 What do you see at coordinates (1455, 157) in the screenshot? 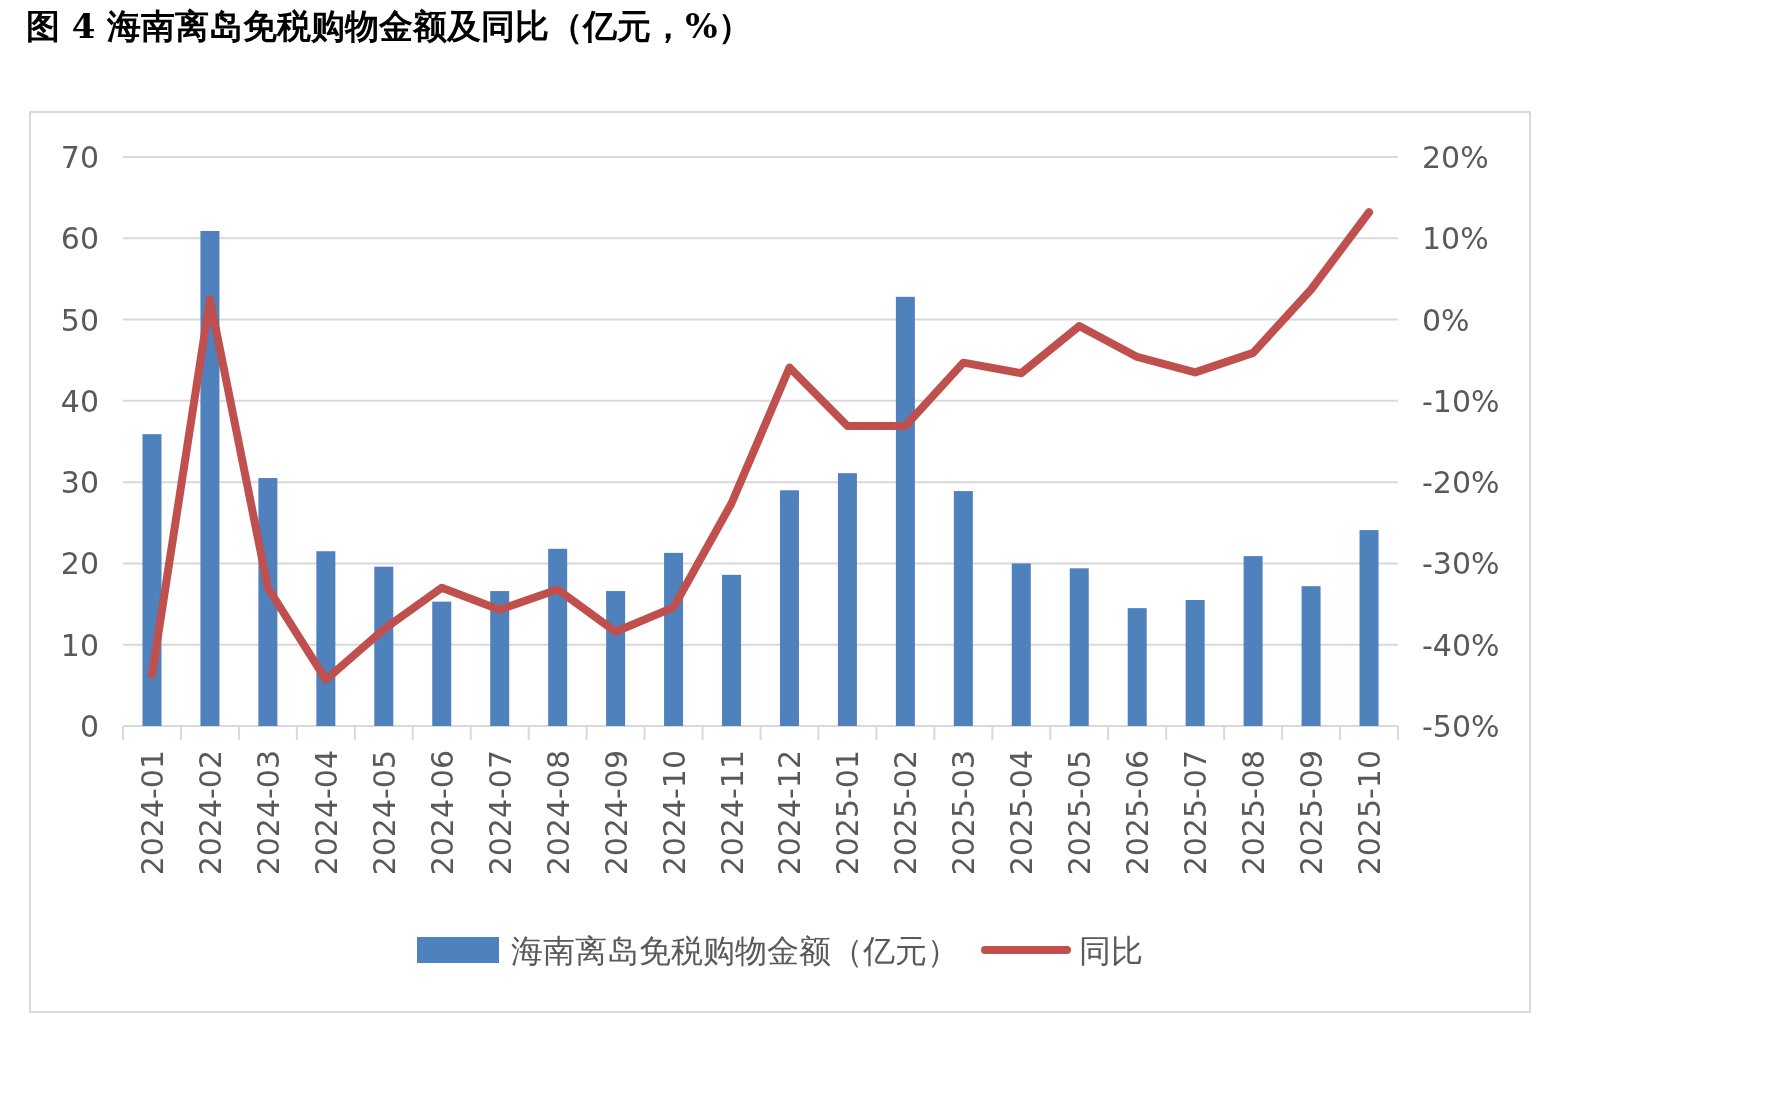
I see `y2-tick-label: 20%` at bounding box center [1455, 157].